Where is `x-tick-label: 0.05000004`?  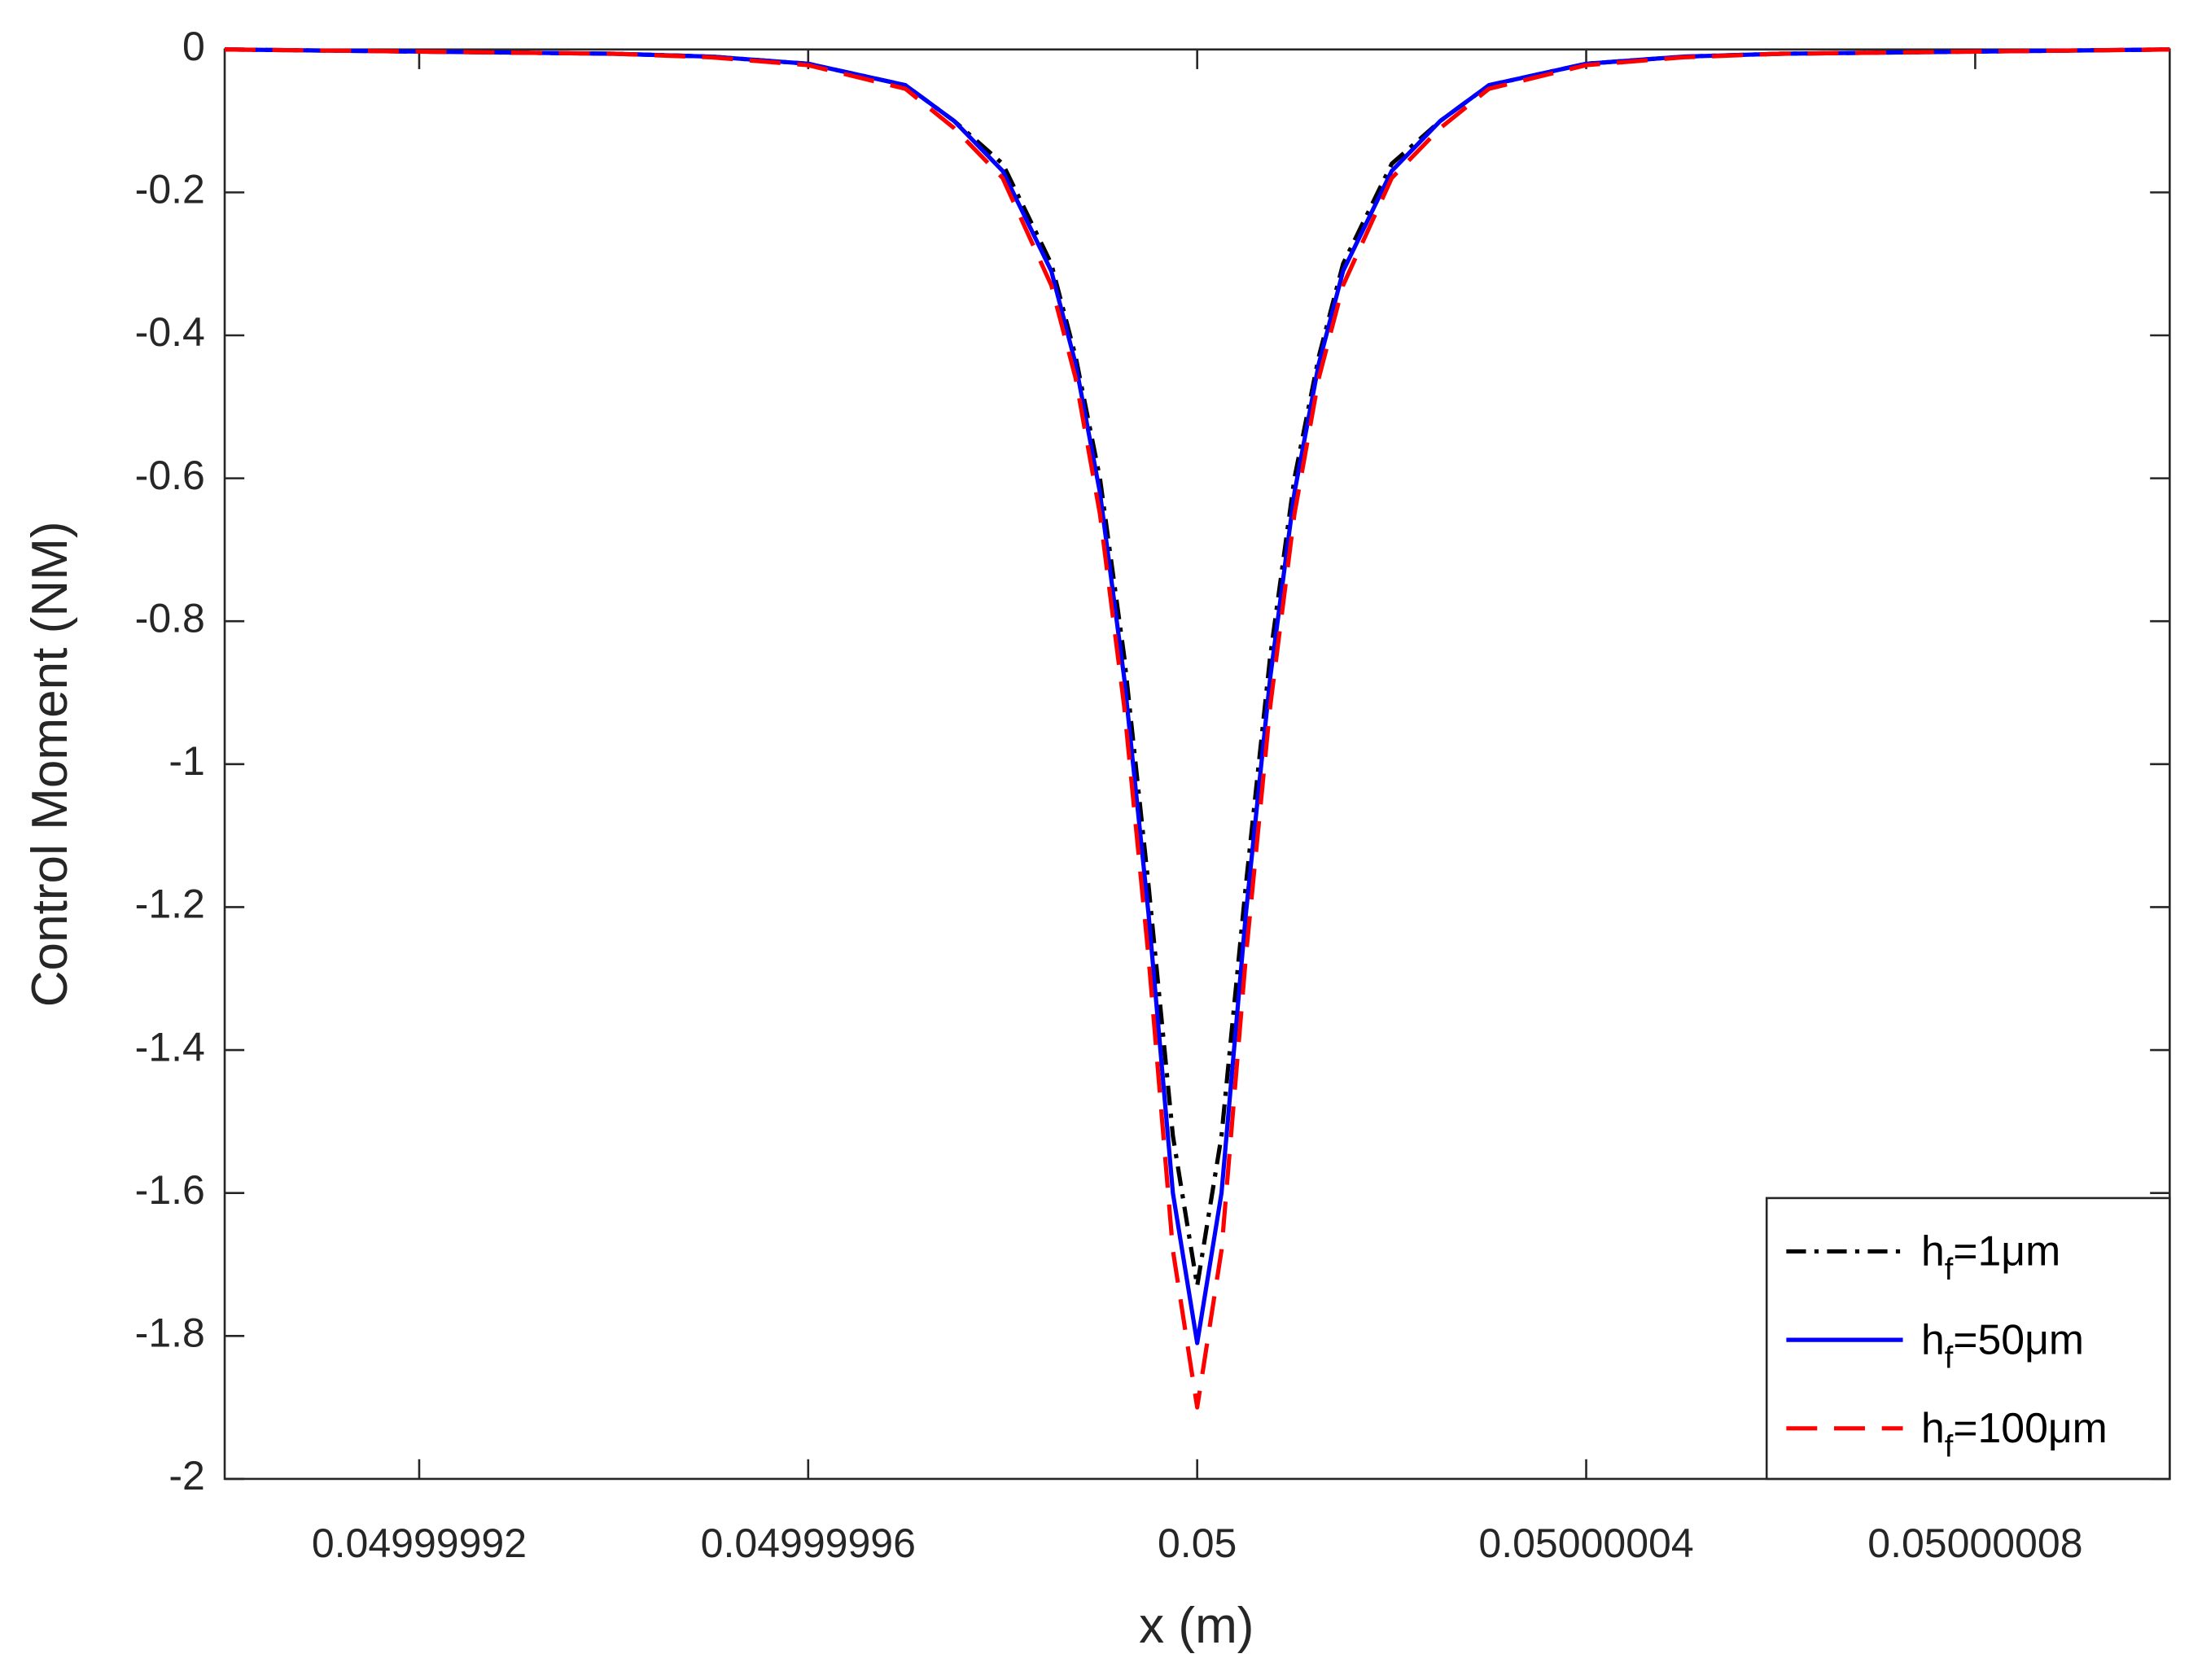
x-tick-label: 0.05000004 is located at coordinates (1586, 1543).